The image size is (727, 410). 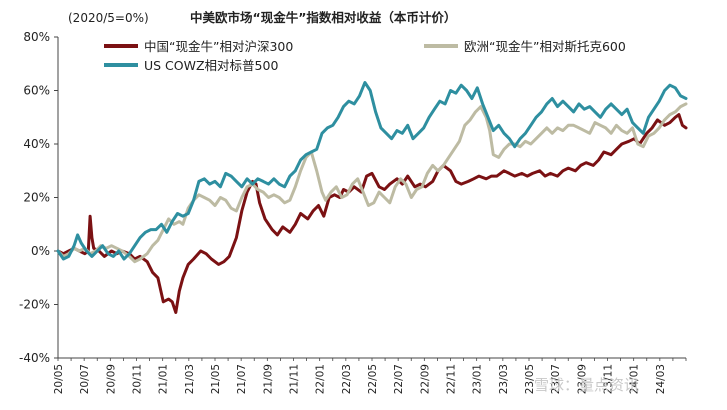 I want to click on x-tick-label: 22/03, so click(x=347, y=379).